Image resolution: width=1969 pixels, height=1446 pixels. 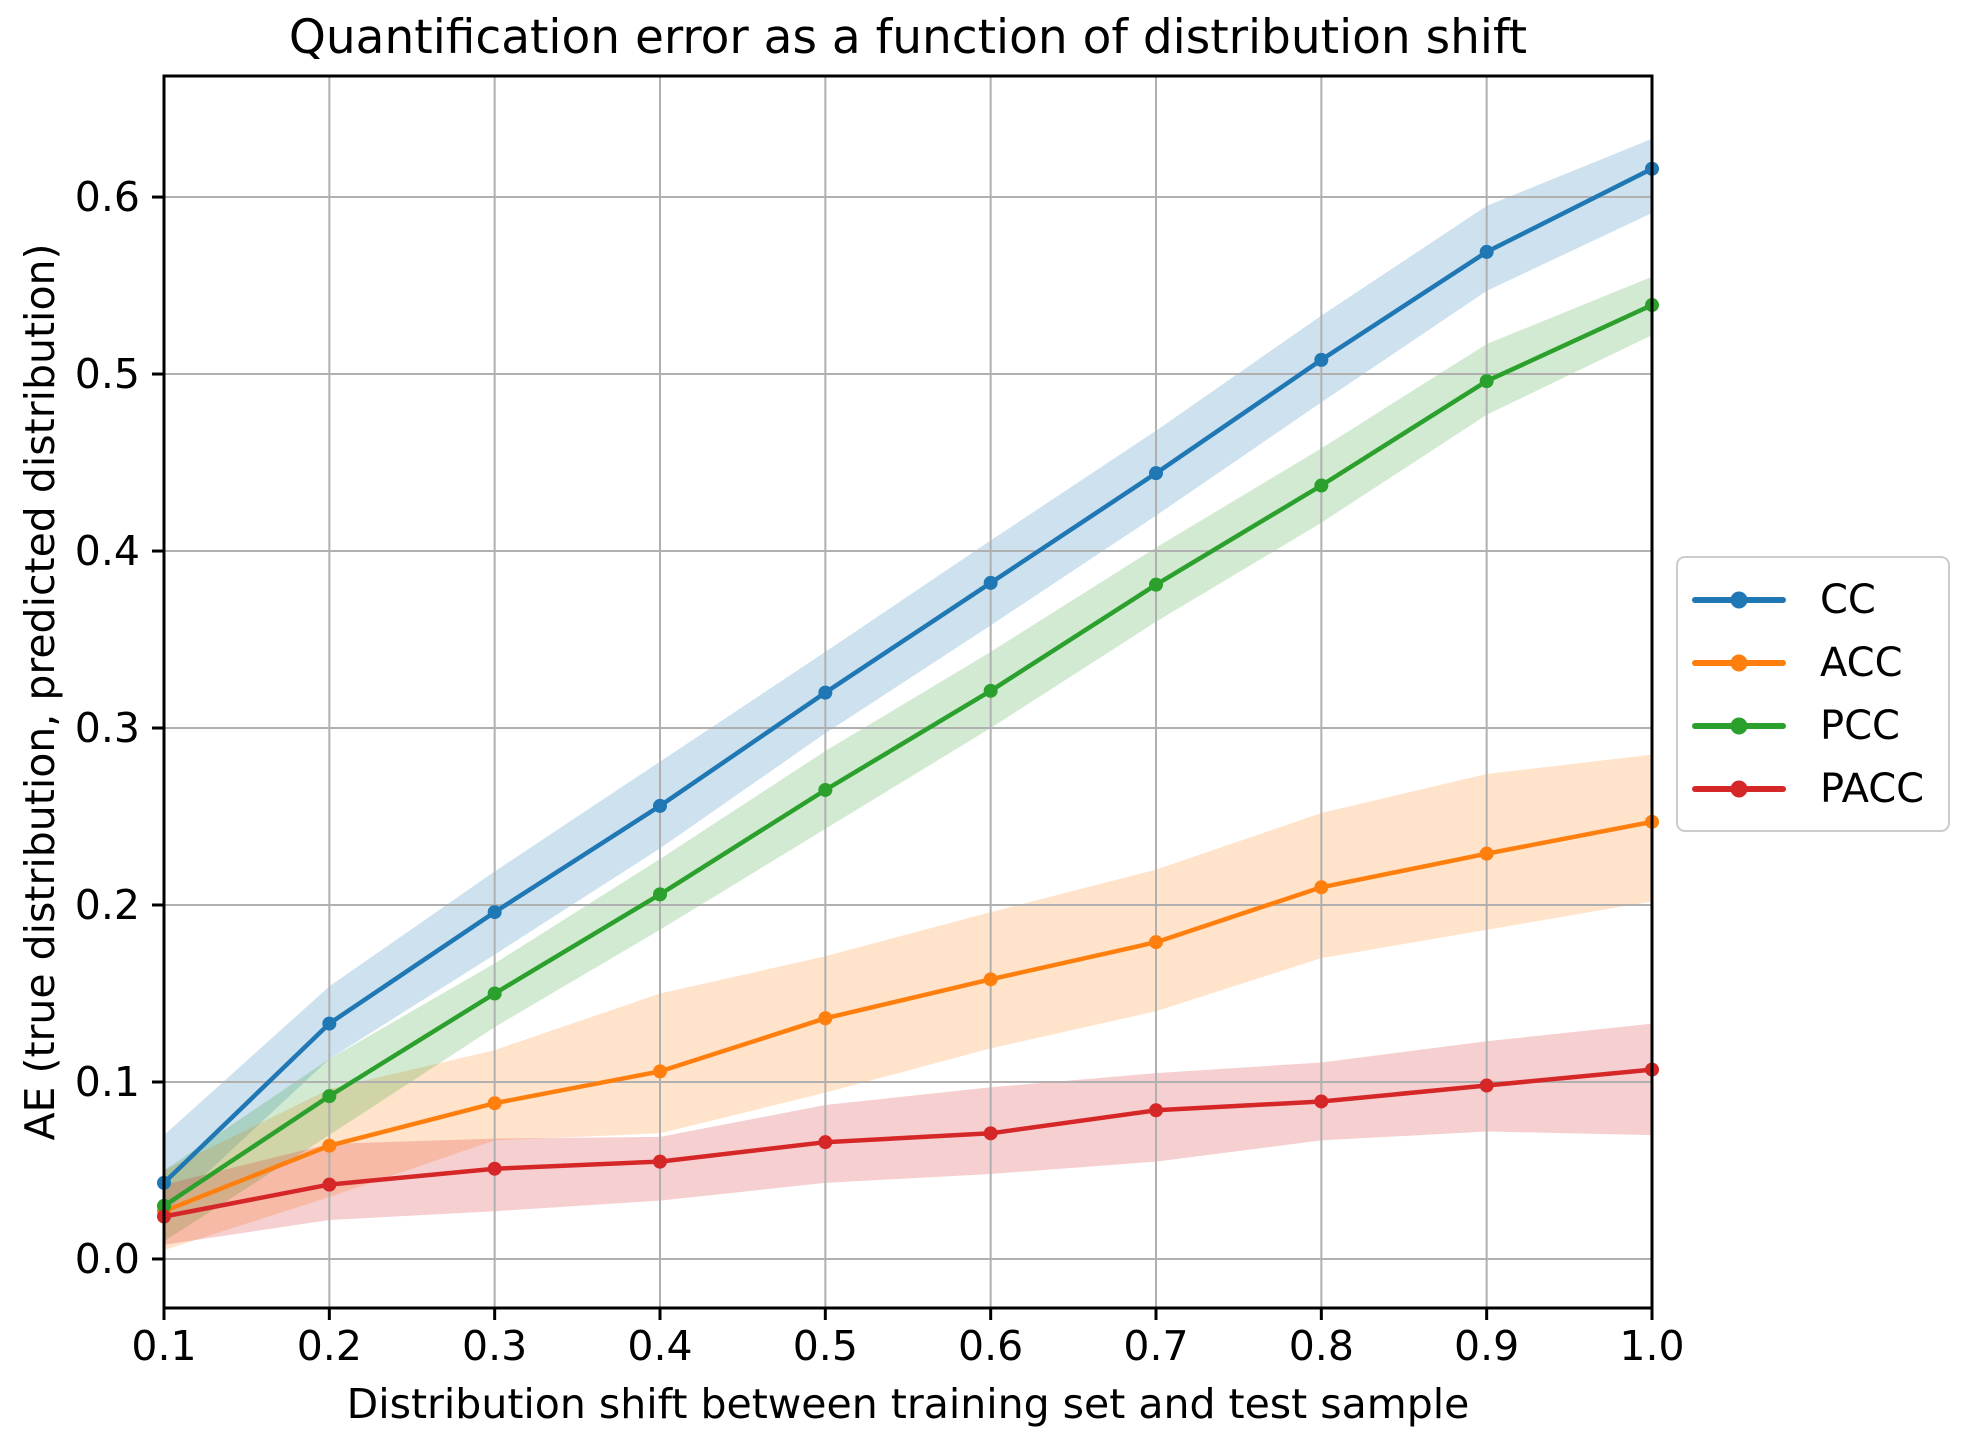 I want to click on legend-item-PCC: PCC, so click(x=1813, y=726).